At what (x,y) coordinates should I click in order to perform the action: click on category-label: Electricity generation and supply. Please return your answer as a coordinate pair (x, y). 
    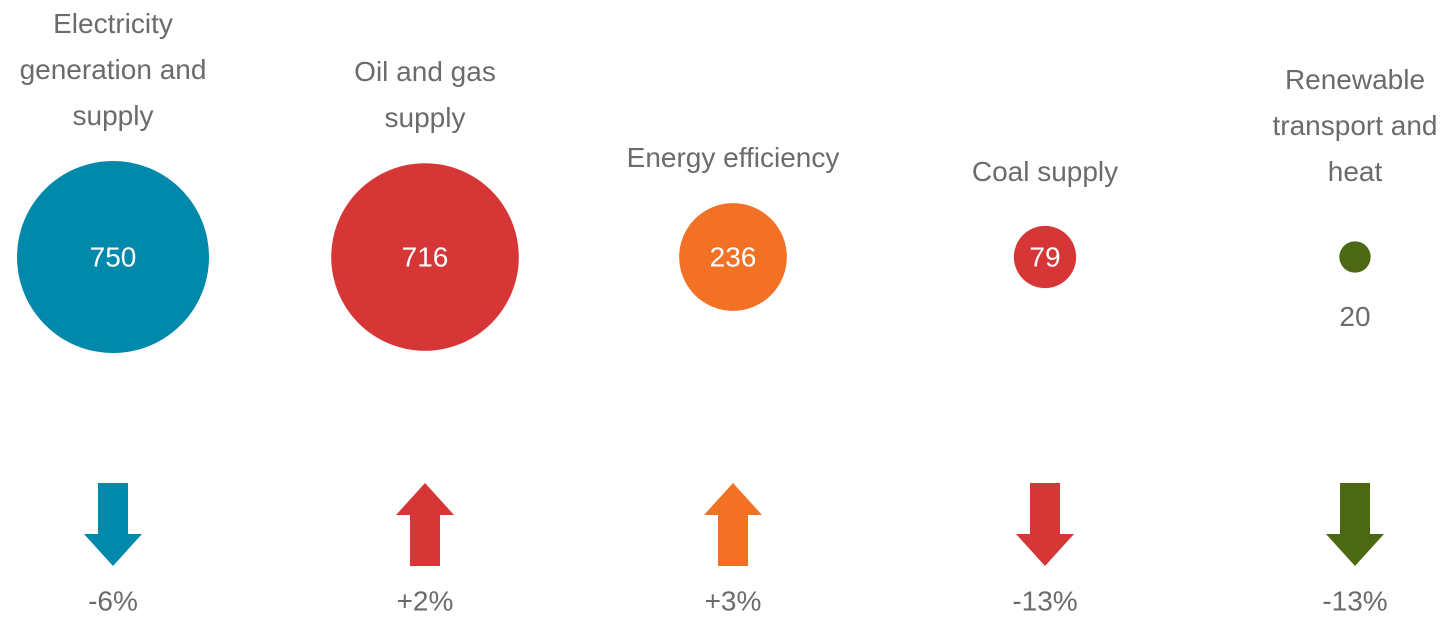
    Looking at the image, I should click on (113, 69).